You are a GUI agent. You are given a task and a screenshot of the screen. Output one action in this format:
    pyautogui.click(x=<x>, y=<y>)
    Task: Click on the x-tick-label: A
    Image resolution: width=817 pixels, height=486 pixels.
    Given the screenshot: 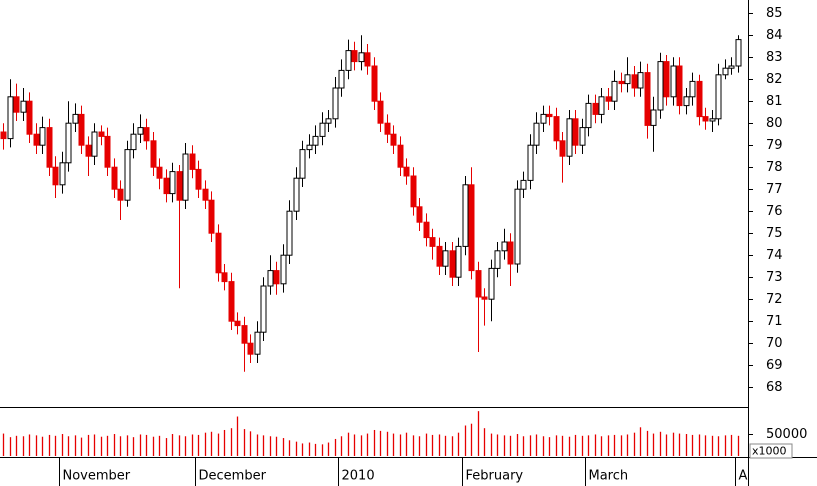 What is the action you would take?
    pyautogui.click(x=743, y=476)
    